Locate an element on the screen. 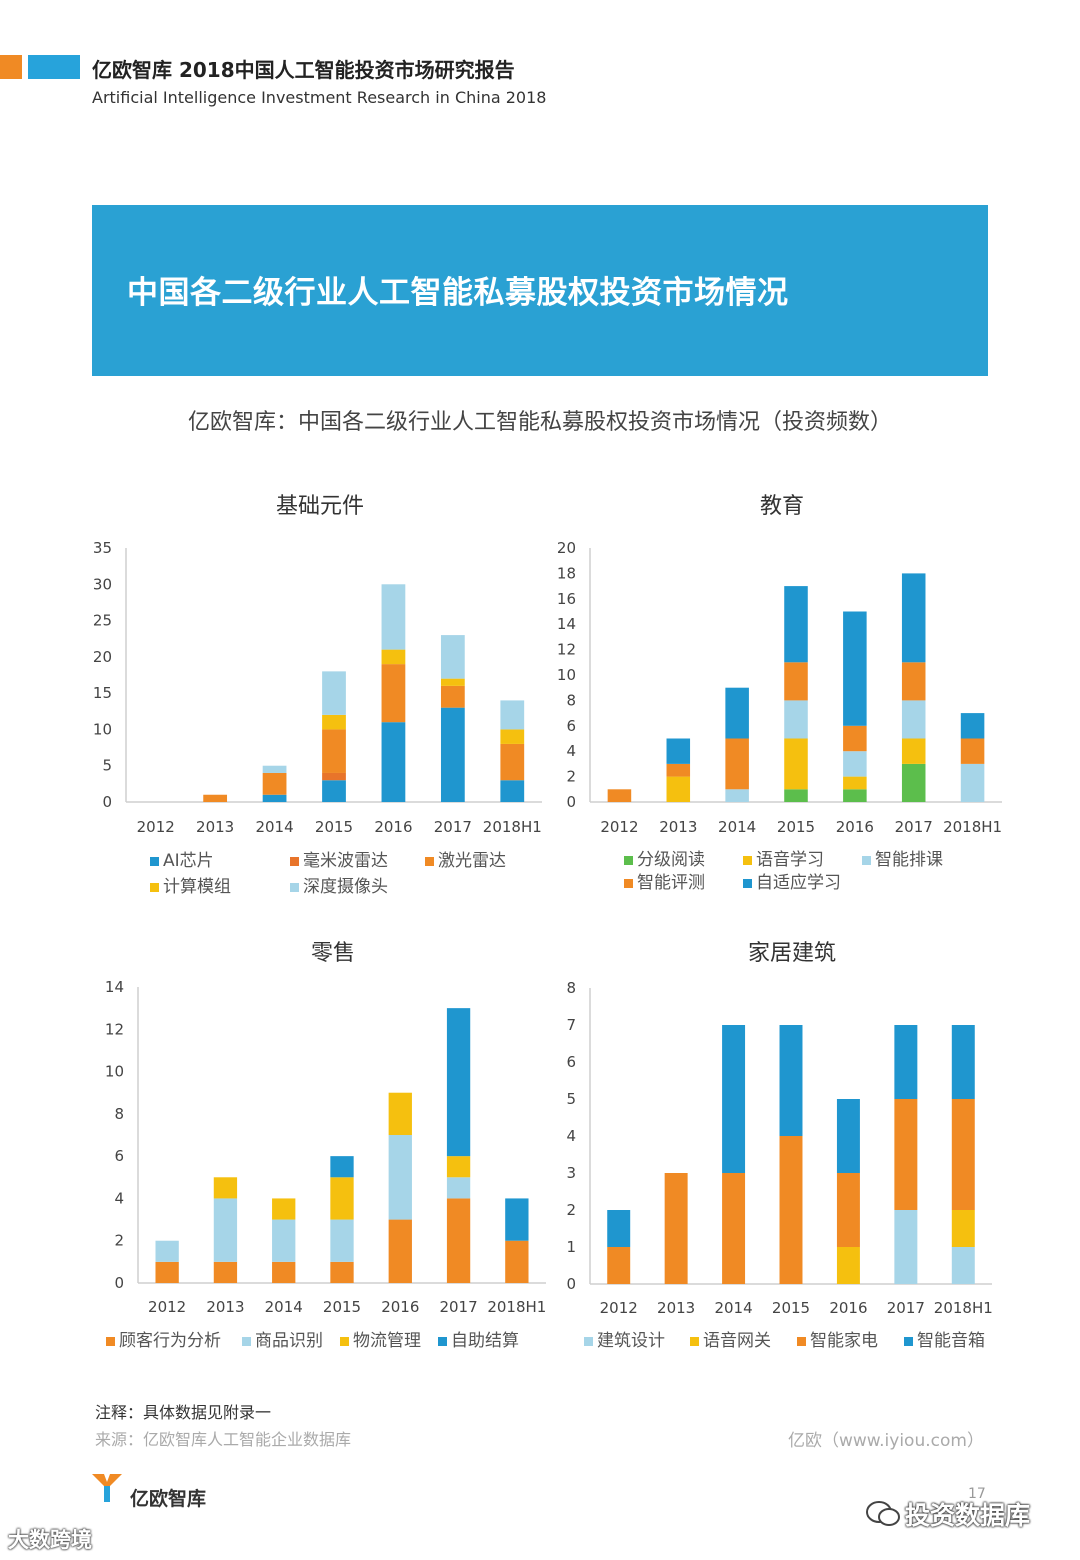 This screenshot has width=1080, height=1560. legend-label: 物流管理 is located at coordinates (387, 1341).